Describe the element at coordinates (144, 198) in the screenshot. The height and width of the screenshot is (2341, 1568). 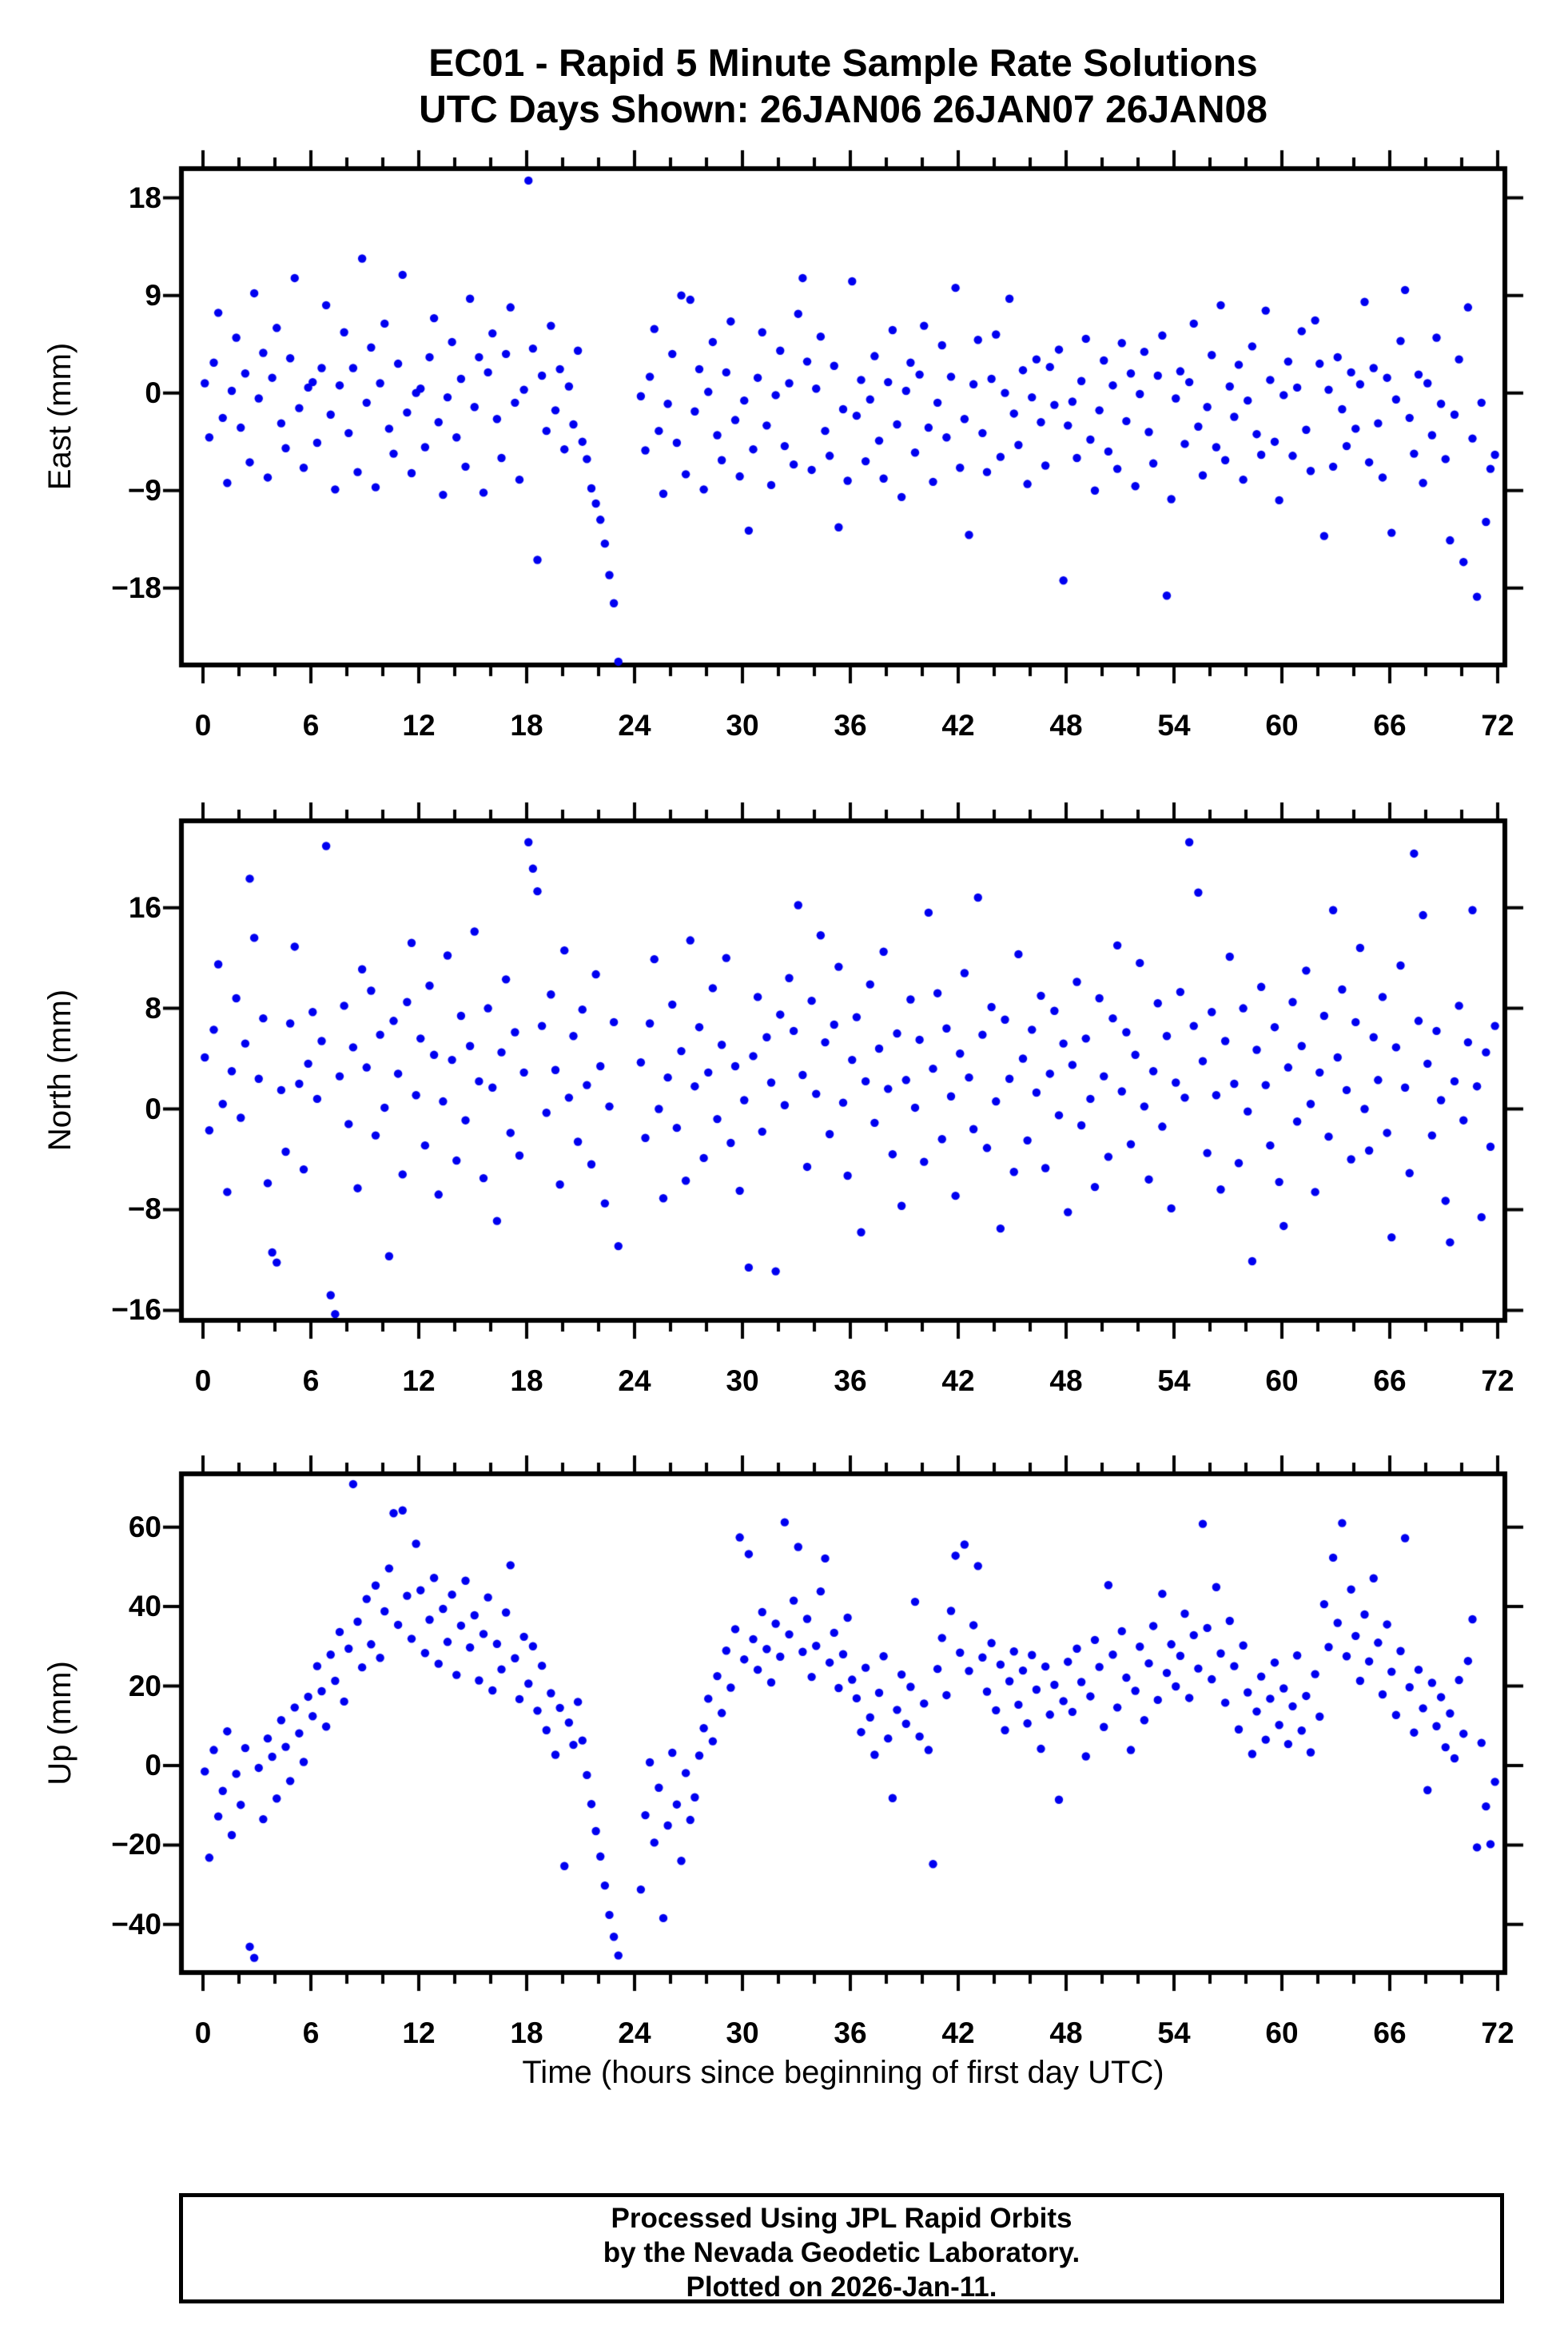
I see `y-tick-label: 18` at that location.